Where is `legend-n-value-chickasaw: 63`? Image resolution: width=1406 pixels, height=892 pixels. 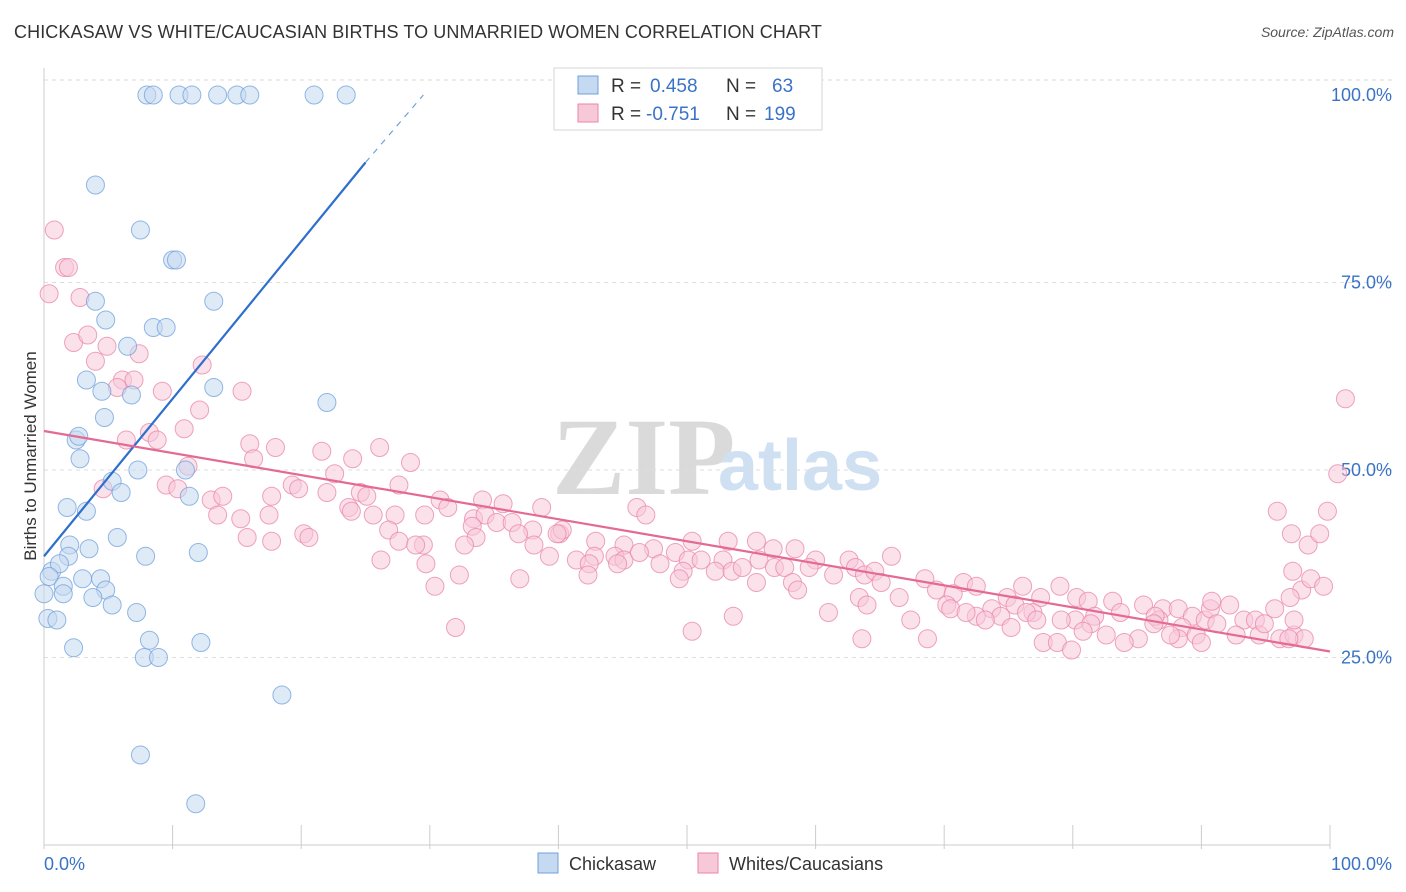
legend-n-value-chickasaw: 63 is located at coordinates (782, 86).